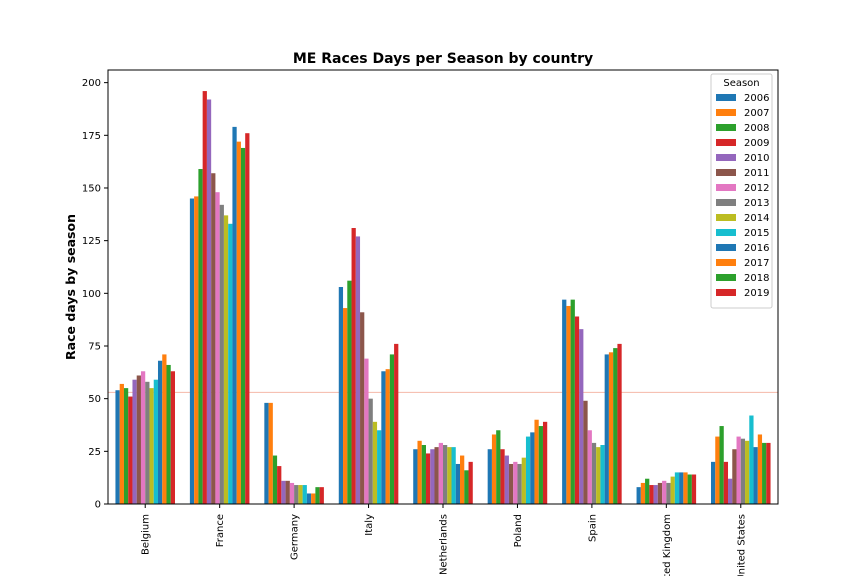  I want to click on bar-united-states-2017, so click(760, 469).